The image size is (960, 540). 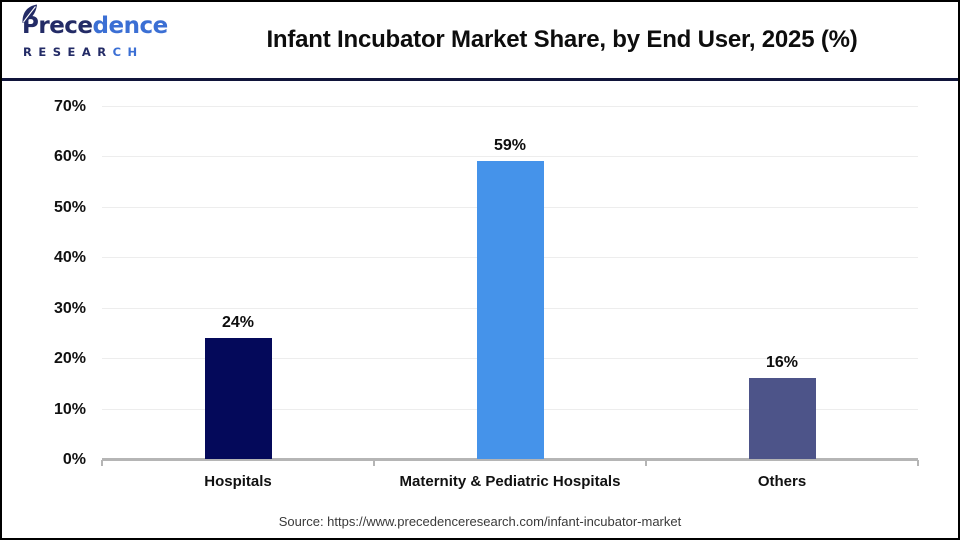 What do you see at coordinates (69, 308) in the screenshot?
I see `y-axis-label: 30%` at bounding box center [69, 308].